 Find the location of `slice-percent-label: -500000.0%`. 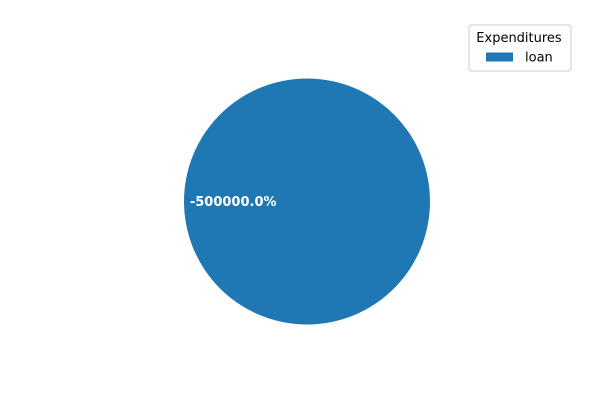

slice-percent-label: -500000.0% is located at coordinates (233, 202).